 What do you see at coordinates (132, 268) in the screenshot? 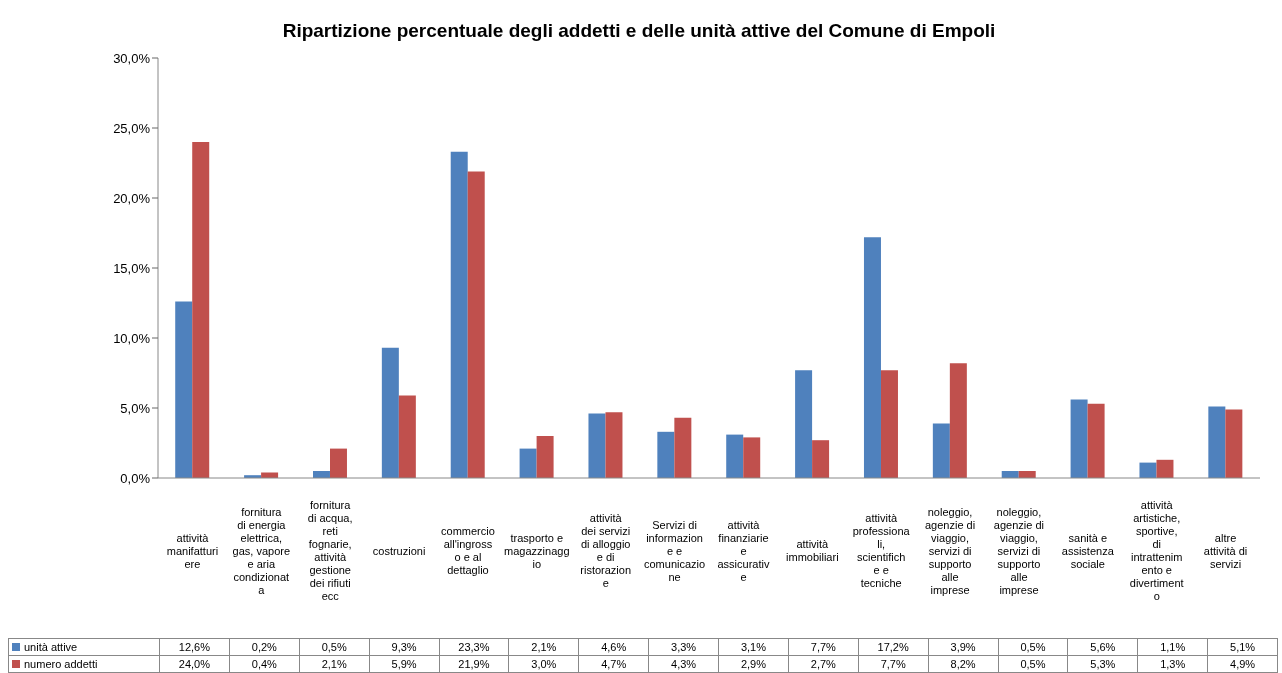
I see `y-tick-label: 15,0%` at bounding box center [132, 268].